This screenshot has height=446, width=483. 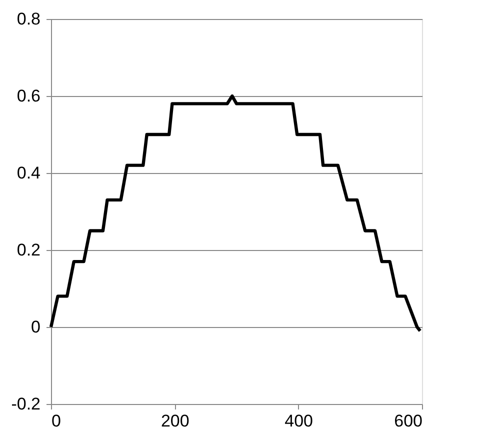 What do you see at coordinates (28, 173) in the screenshot?
I see `y-tick-label: 0.4` at bounding box center [28, 173].